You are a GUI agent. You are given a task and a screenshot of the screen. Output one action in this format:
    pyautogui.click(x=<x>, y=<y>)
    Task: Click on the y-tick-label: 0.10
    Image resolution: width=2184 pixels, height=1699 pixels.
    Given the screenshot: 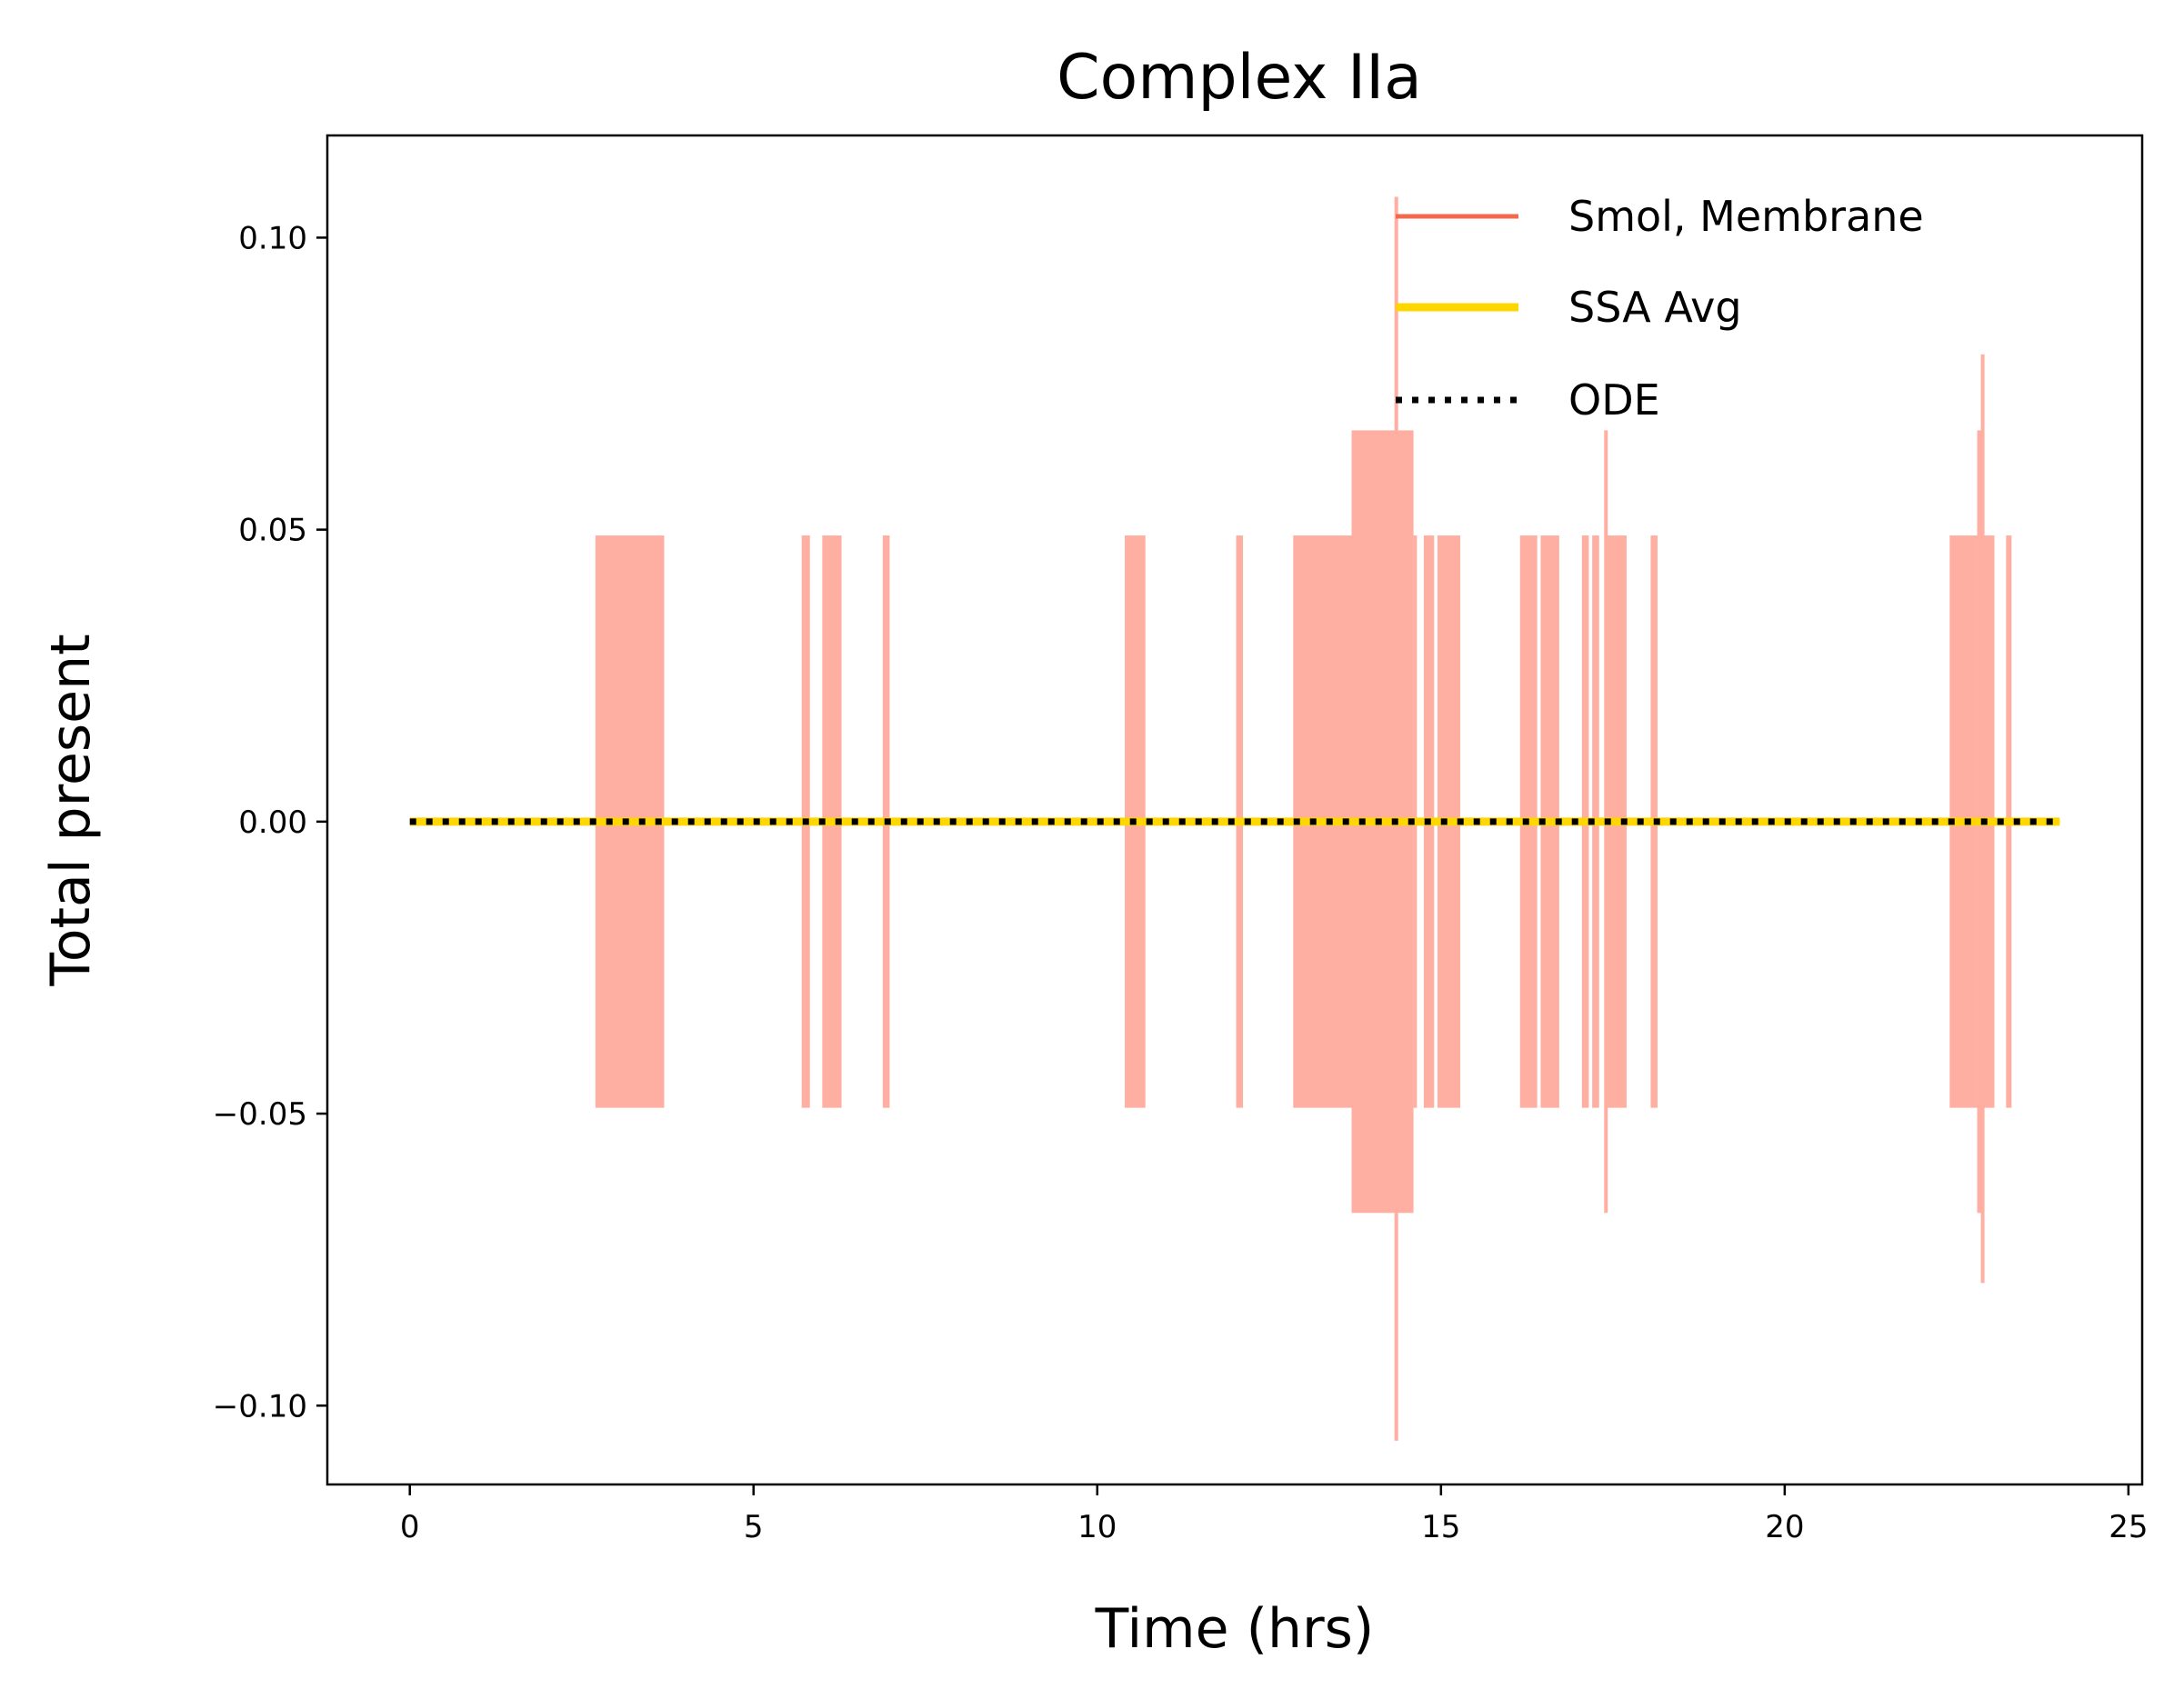 What is the action you would take?
    pyautogui.click(x=272, y=238)
    